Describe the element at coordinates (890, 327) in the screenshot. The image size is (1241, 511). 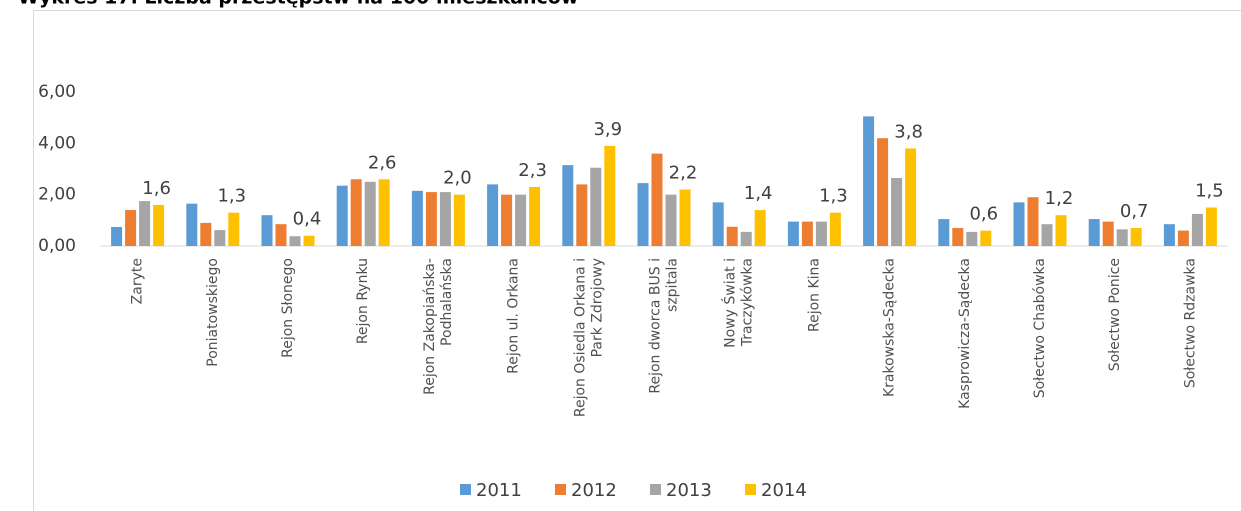
I see `x-tick-label: Krakowska-Sądecka` at that location.